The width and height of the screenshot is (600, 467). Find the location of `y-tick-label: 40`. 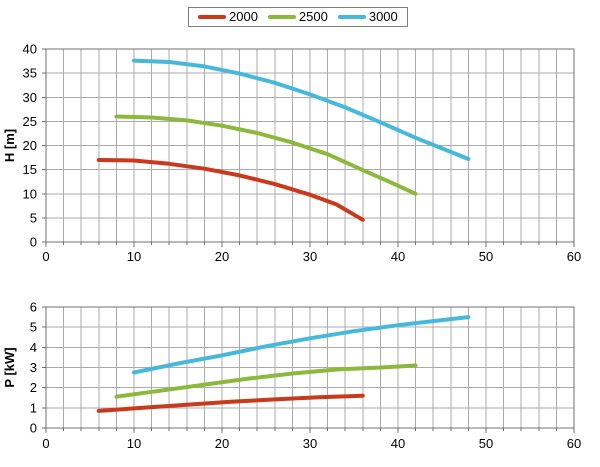

y-tick-label: 40 is located at coordinates (30, 49).